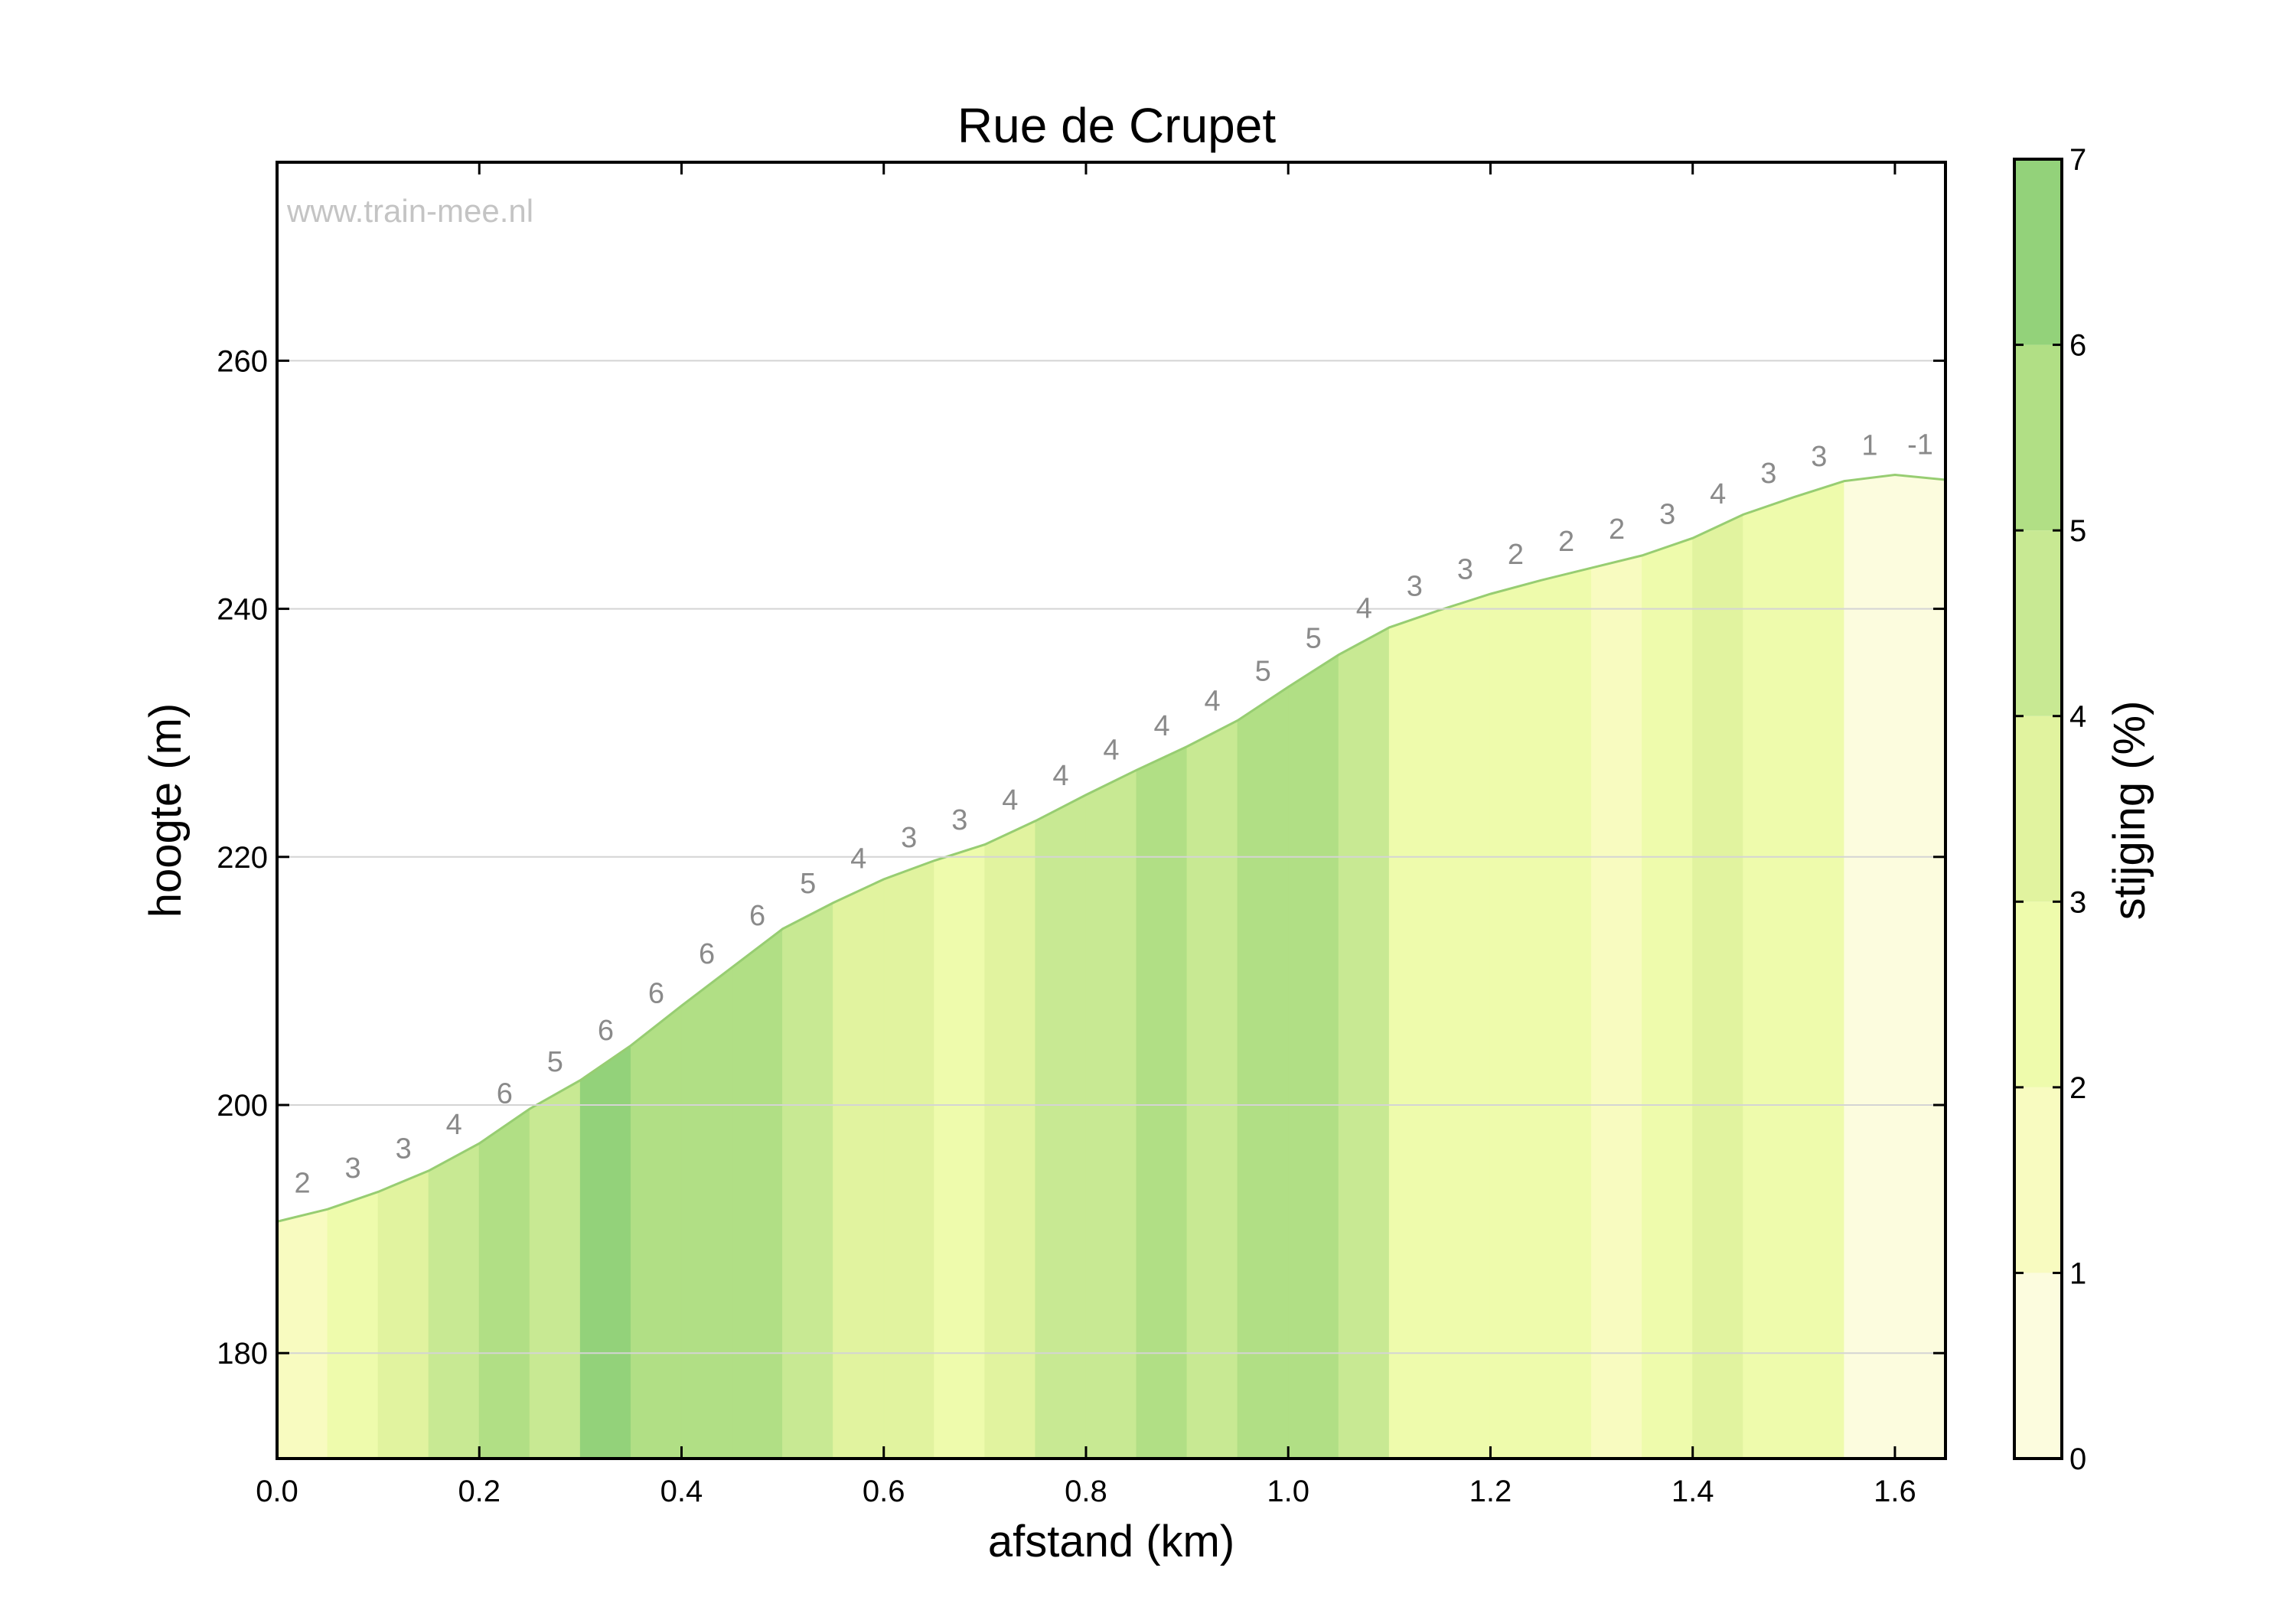 The width and height of the screenshot is (2296, 1607). I want to click on colorbar-tick-label: 4, so click(2077, 717).